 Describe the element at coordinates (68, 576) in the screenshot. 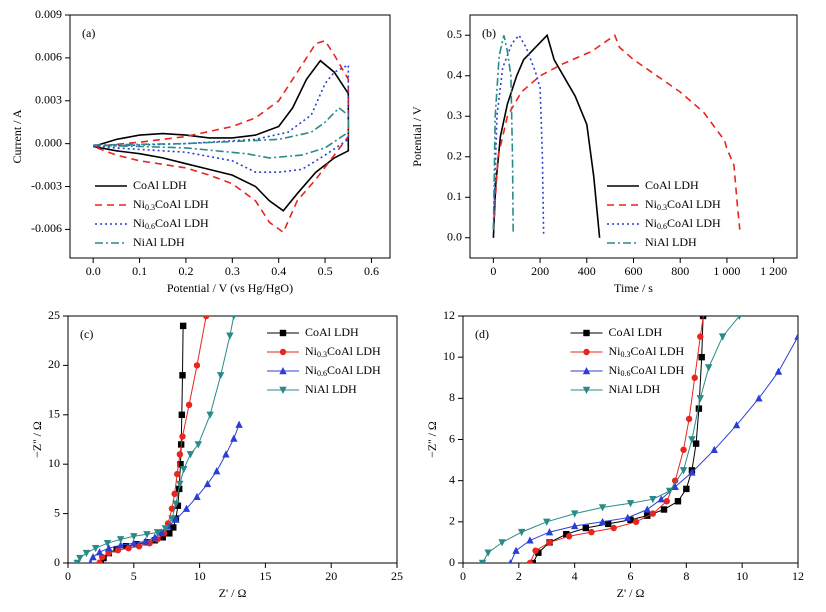

I see `x-tick-label: 0` at that location.